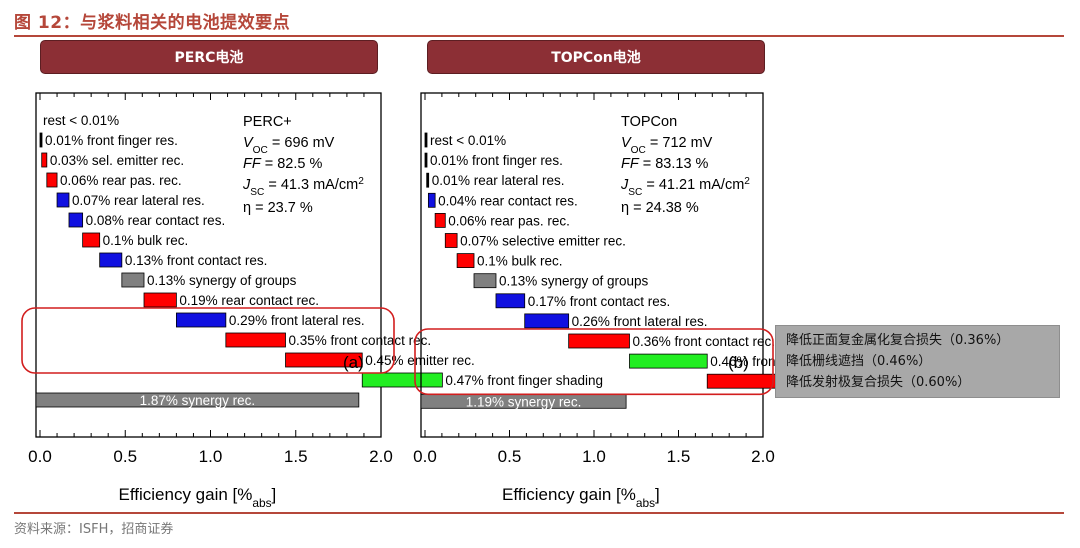 The image size is (1080, 548). I want to click on bar-label: 0.01% rear lateral res., so click(498, 180).